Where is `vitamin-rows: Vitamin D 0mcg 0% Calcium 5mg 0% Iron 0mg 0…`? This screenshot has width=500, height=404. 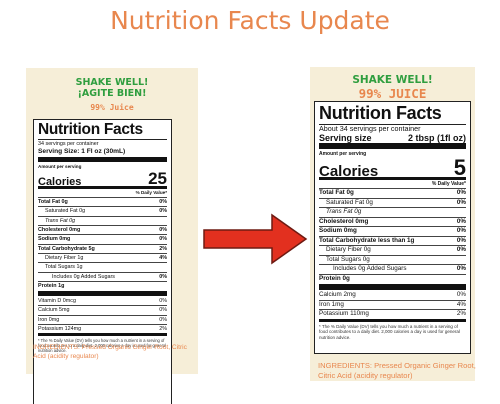 vitamin-rows: Vitamin D 0mcg 0% Calcium 5mg 0% Iron 0mg 0… is located at coordinates (102, 315).